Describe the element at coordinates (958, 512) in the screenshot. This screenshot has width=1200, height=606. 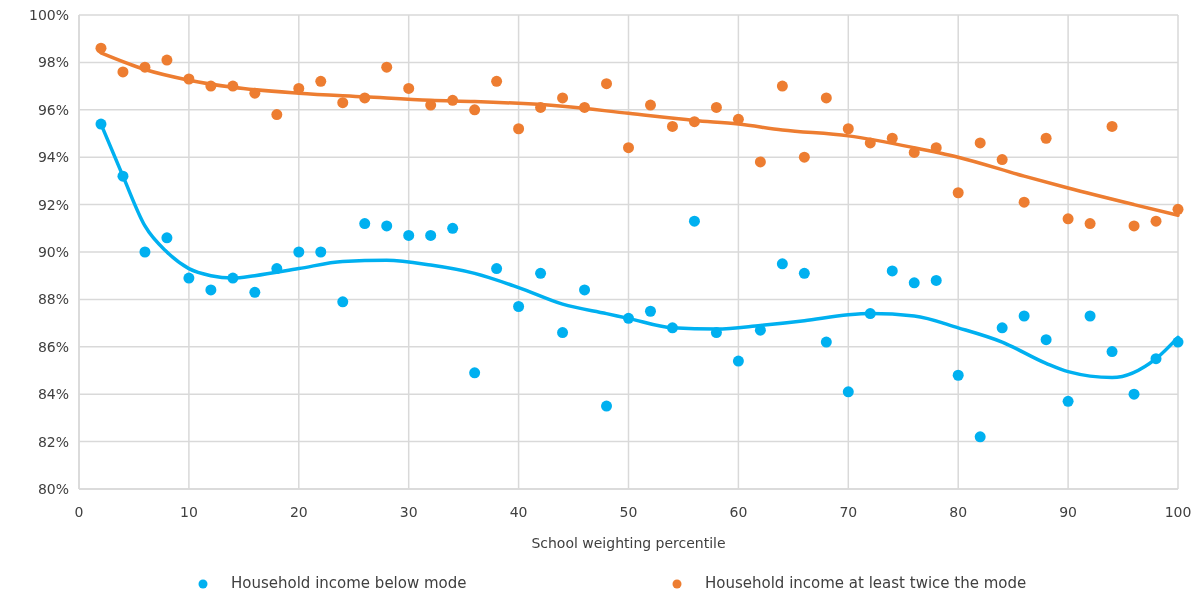
I see `x-tick-label: 80` at that location.